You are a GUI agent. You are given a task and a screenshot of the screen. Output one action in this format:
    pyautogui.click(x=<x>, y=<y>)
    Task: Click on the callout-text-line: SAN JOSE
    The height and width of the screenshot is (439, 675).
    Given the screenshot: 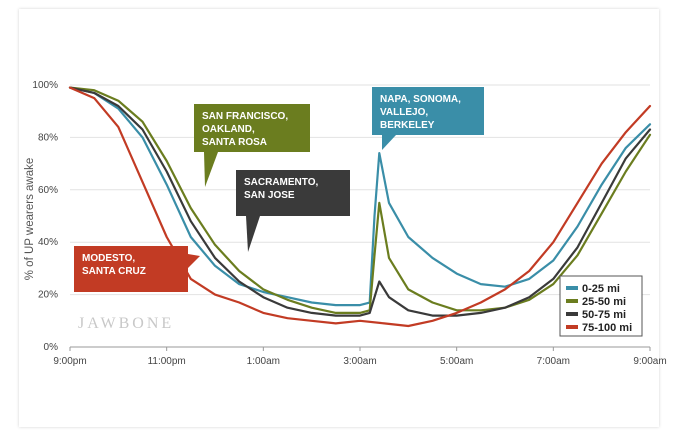 What is the action you would take?
    pyautogui.click(x=269, y=195)
    